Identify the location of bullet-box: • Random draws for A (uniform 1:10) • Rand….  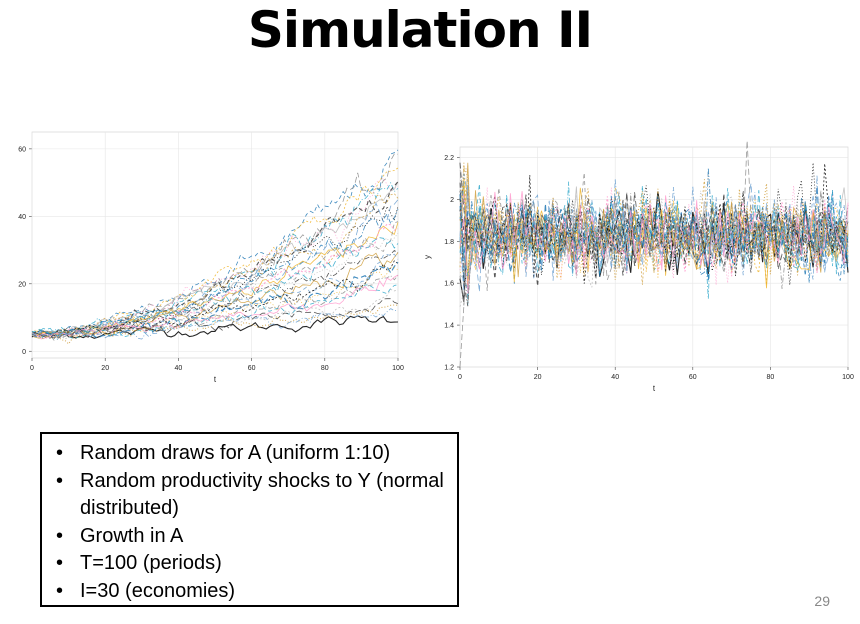
(249, 519).